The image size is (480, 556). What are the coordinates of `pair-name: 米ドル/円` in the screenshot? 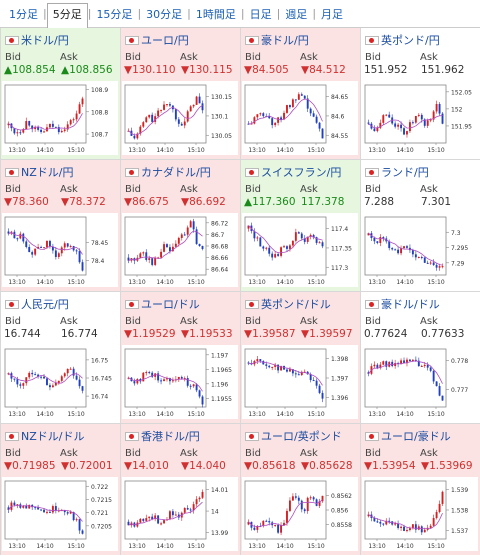 It's located at (45, 40).